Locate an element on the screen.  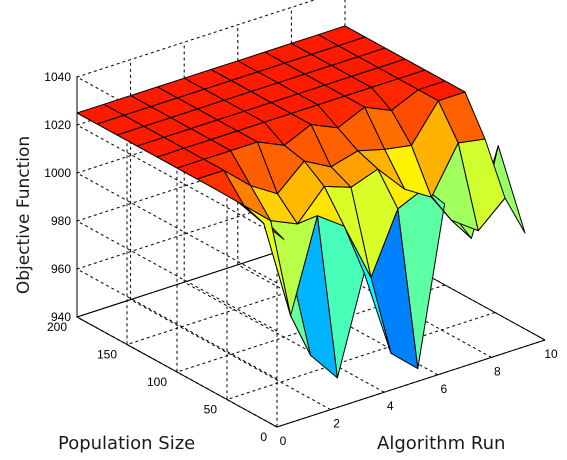
x-tick-label: 4 is located at coordinates (390, 406).